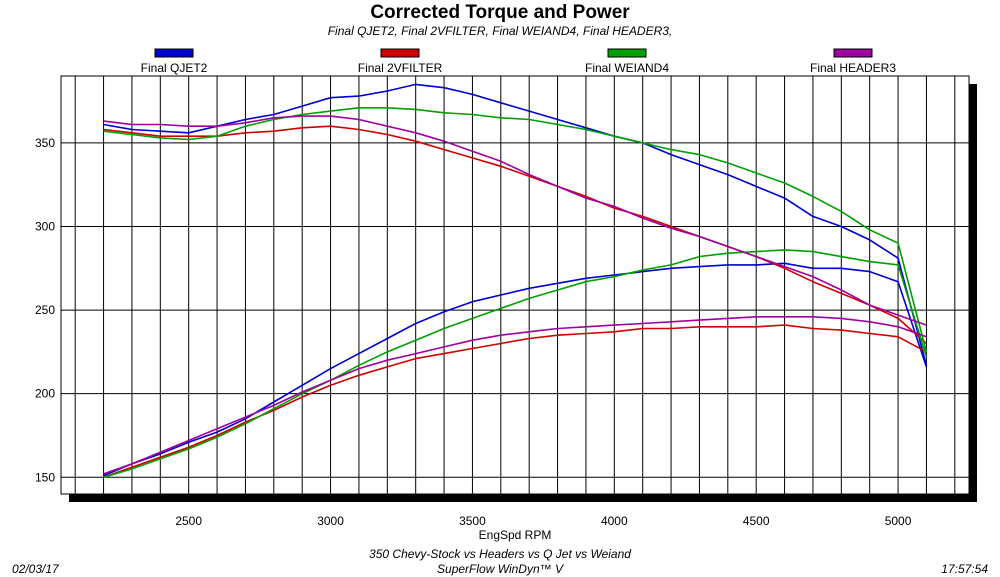 This screenshot has width=1000, height=577. I want to click on x-tick-label: 5000, so click(898, 521).